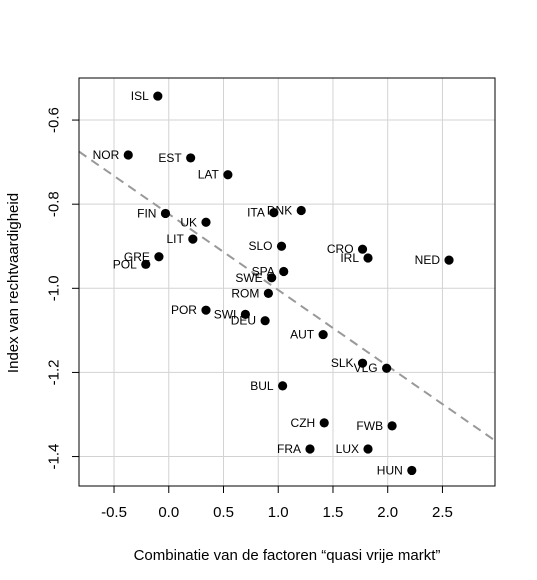 The width and height of the screenshot is (537, 580). I want to click on data-point: SWI, so click(232, 314).